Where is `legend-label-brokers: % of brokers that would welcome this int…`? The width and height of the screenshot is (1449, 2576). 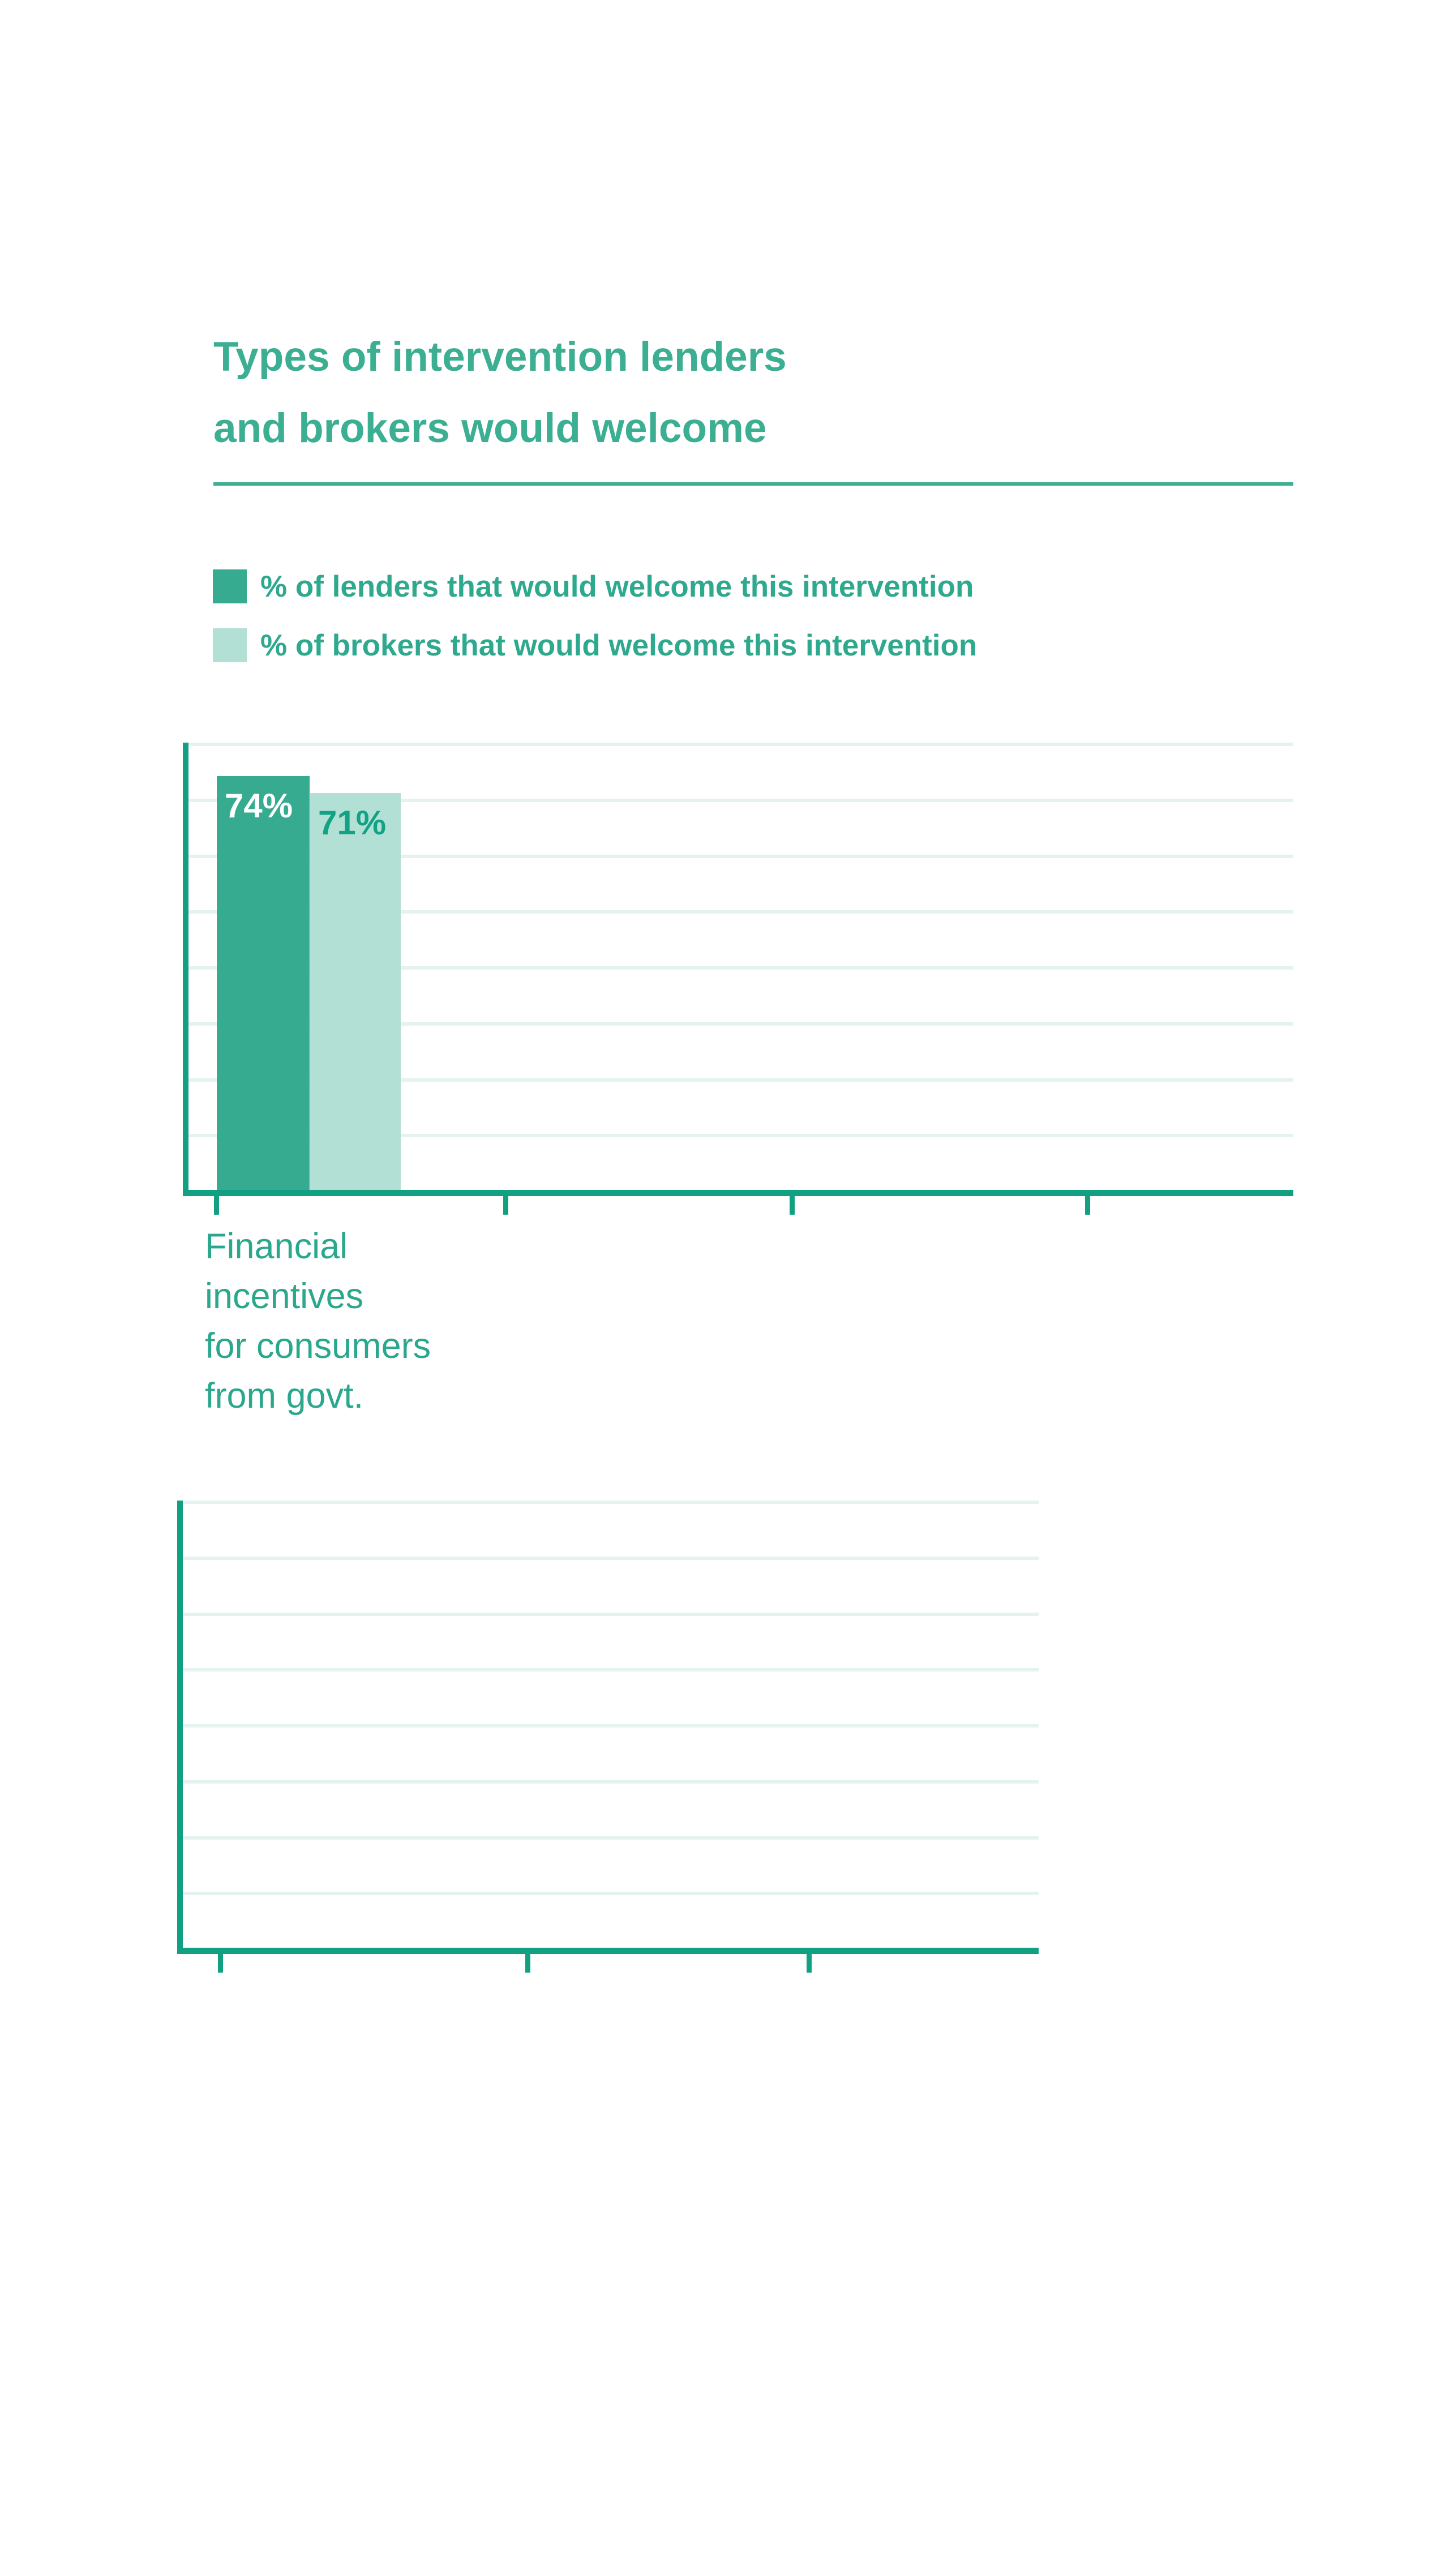 legend-label-brokers: % of brokers that would welcome this int… is located at coordinates (619, 645).